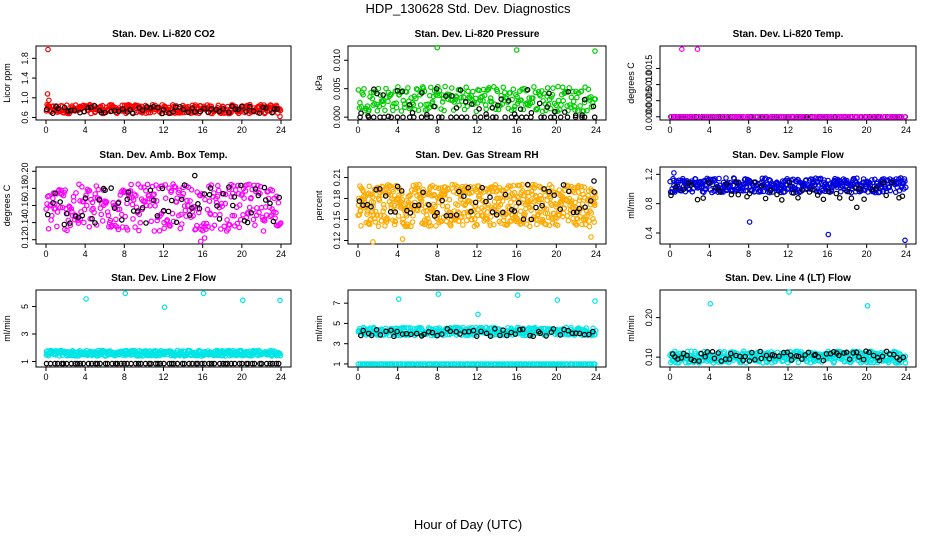  I want to click on y-axis-label: ml/min, so click(631, 328).